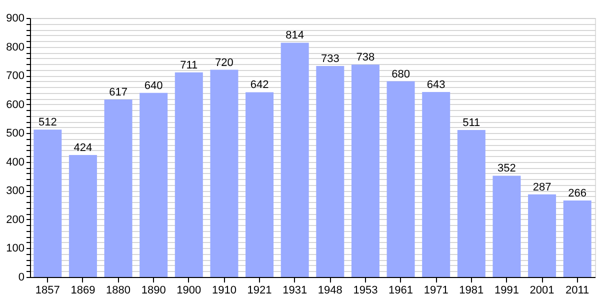  Describe the element at coordinates (471, 122) in the screenshot. I see `data-label: 511` at that location.